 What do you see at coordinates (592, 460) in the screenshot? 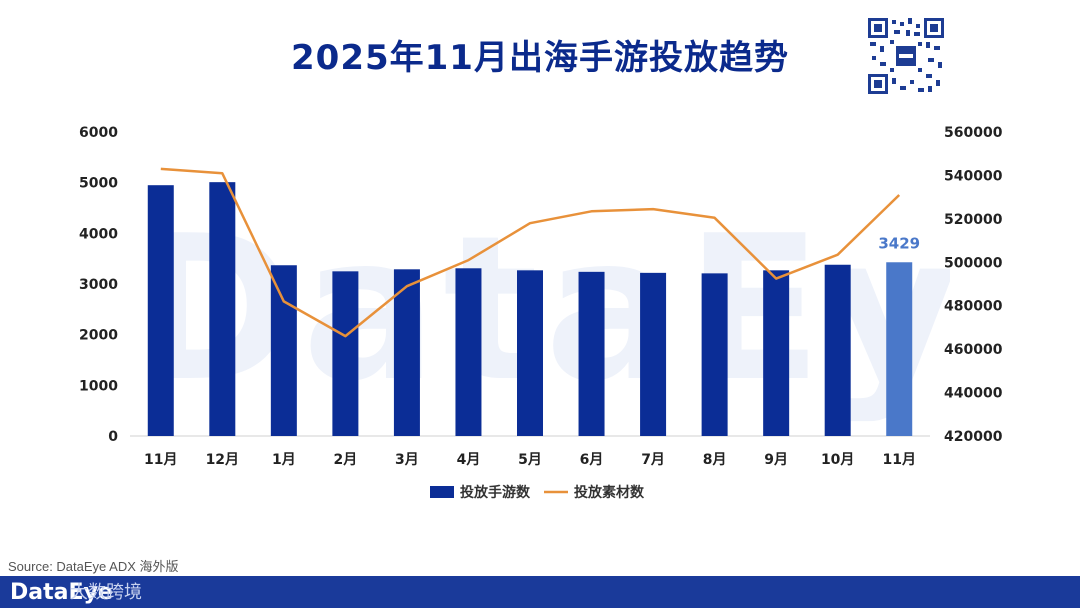
I see `x-tick-label: 6月` at bounding box center [592, 460].